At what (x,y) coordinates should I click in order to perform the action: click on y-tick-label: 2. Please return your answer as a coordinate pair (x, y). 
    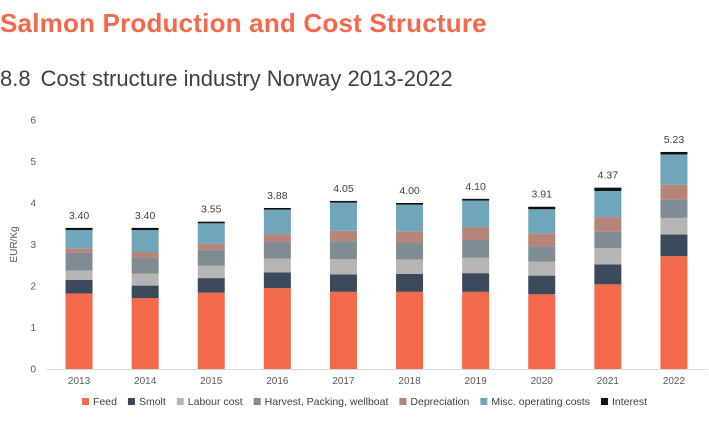
    Looking at the image, I should click on (33, 287).